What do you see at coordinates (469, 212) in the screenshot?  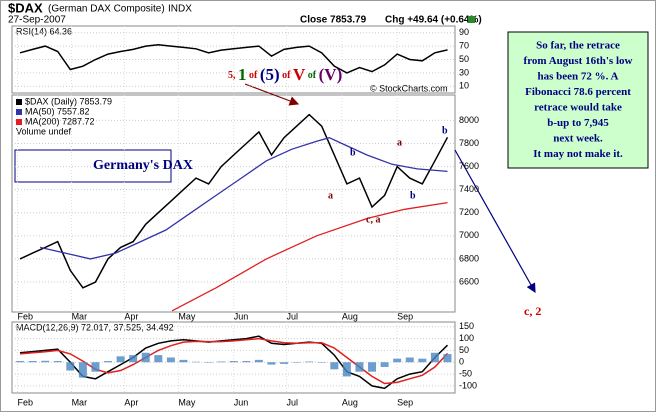 I see `y-tick-label: 7200` at bounding box center [469, 212].